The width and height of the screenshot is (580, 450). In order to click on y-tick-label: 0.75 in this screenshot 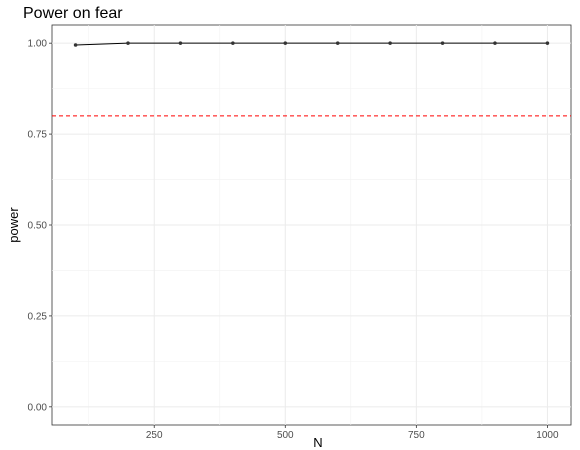, I will do `click(38, 135)`.